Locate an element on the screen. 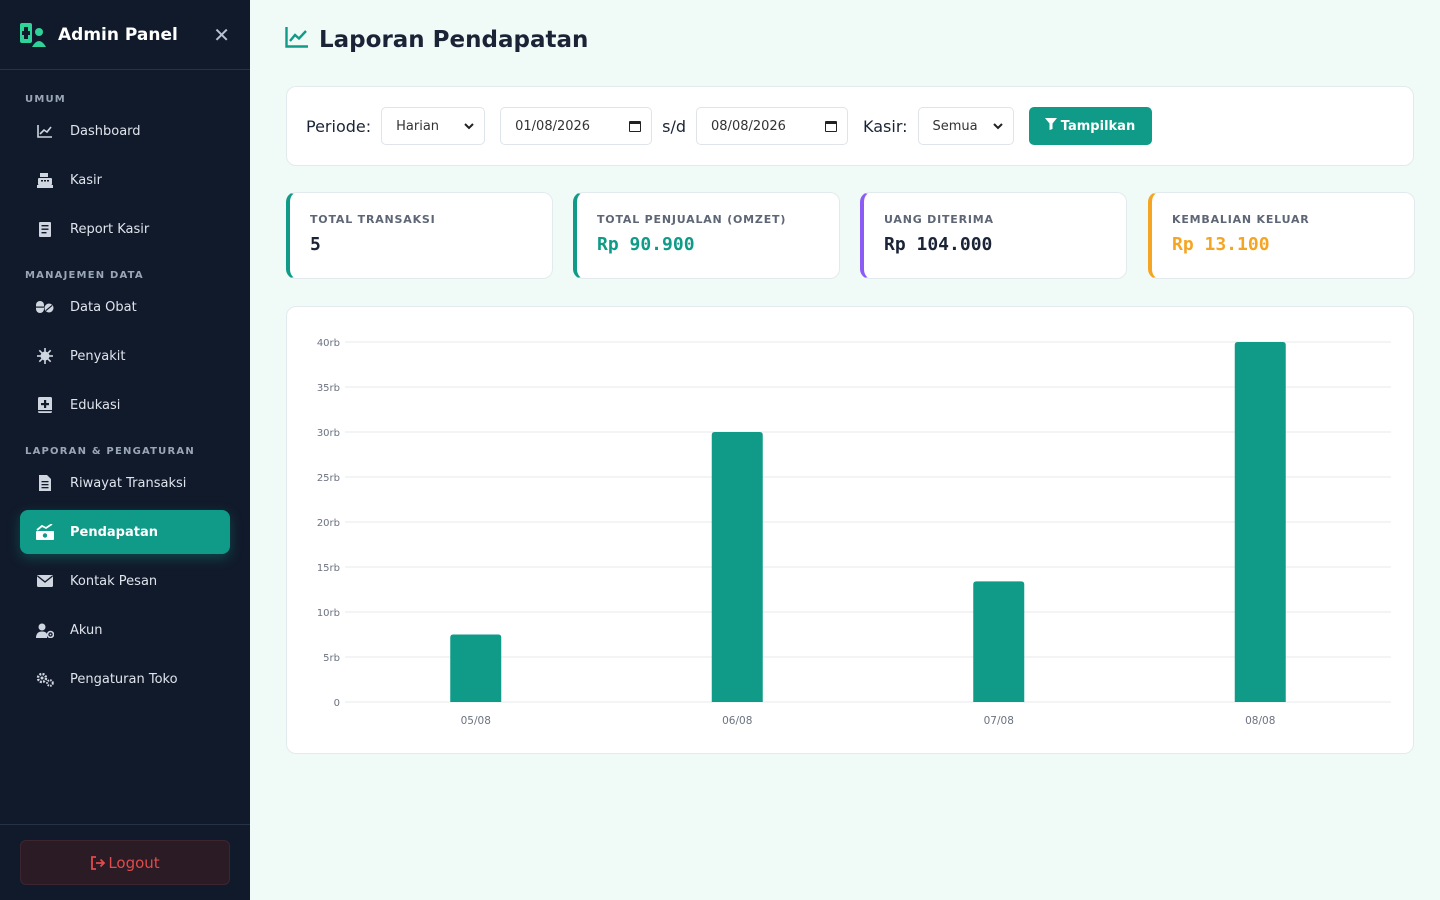 Image resolution: width=1440 pixels, height=900 pixels. sidebar-item-label: Report Kasir is located at coordinates (110, 229).